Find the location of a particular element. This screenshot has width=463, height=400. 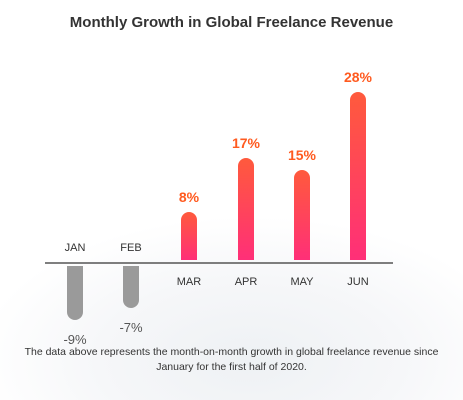

bar-feb is located at coordinates (131, 287).